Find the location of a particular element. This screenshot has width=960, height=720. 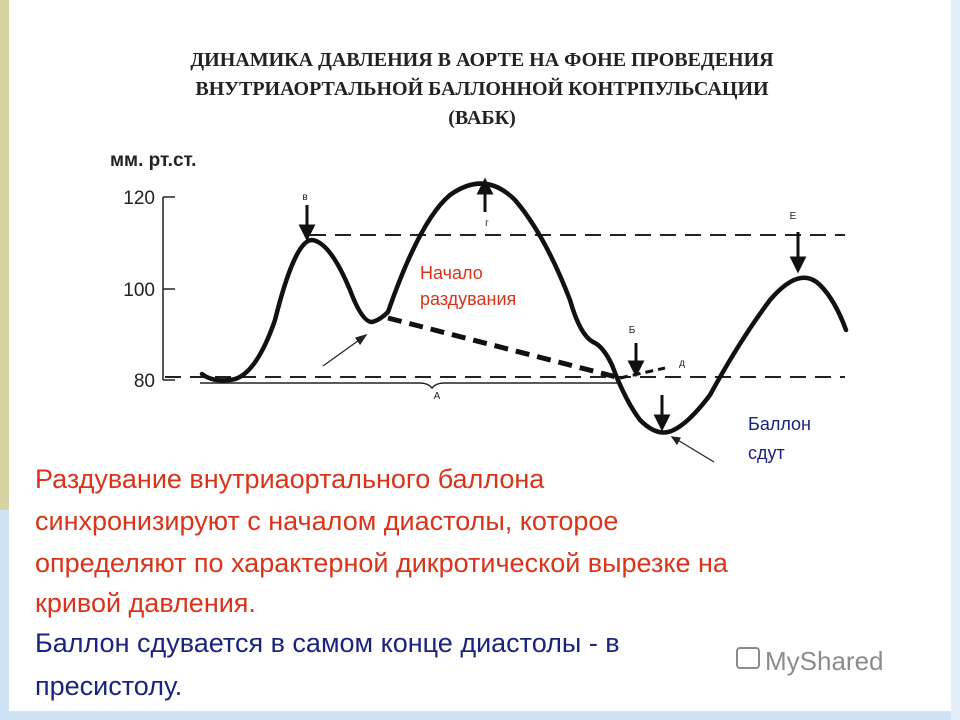

body-text: кривой давления. is located at coordinates (145, 603).